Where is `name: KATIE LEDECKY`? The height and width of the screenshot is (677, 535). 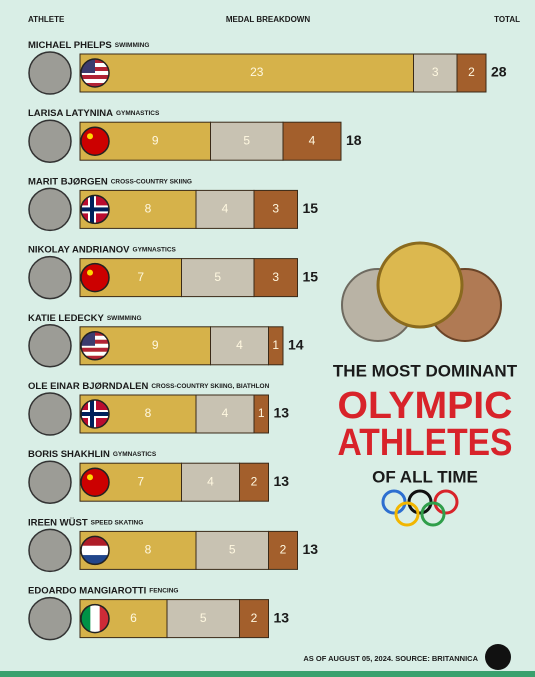 name: KATIE LEDECKY is located at coordinates (66, 317).